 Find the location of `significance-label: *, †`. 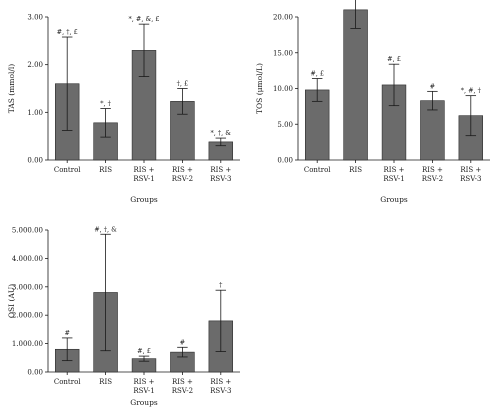

significance-label: *, † is located at coordinates (105, 104).